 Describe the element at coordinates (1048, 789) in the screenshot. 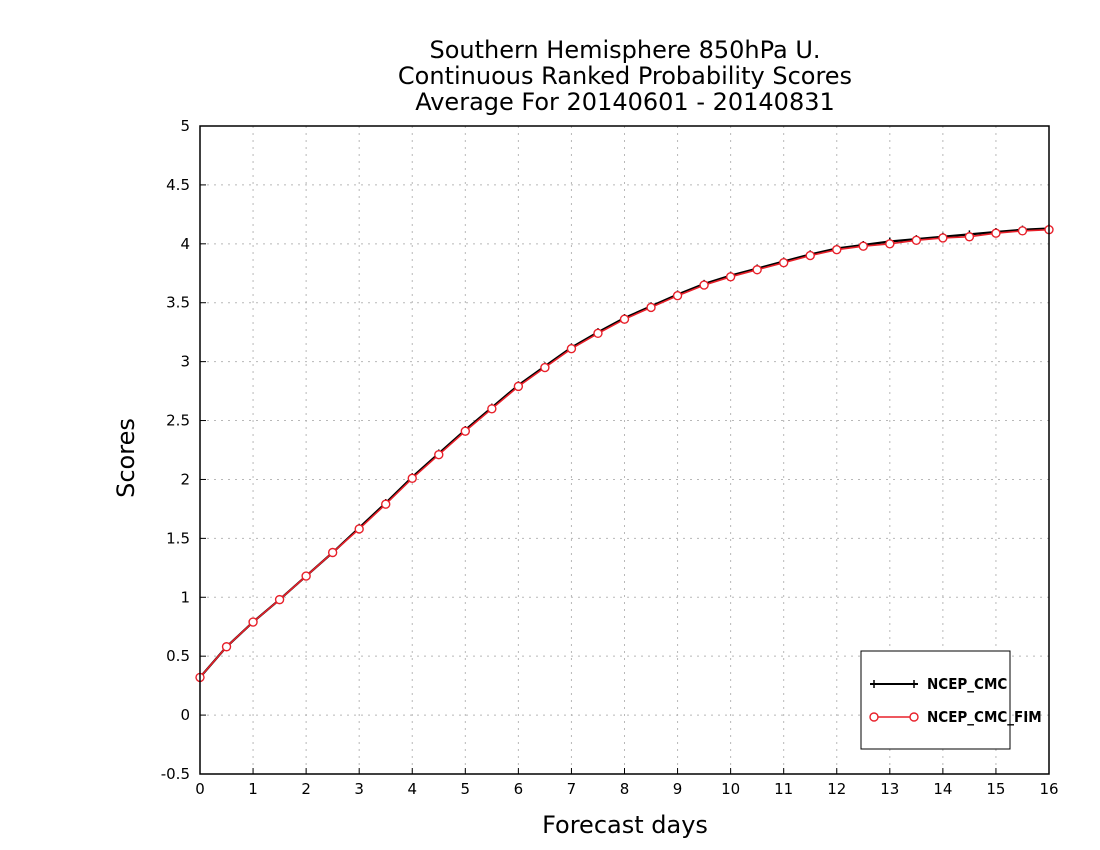

I see `x-tick-label: 16` at that location.